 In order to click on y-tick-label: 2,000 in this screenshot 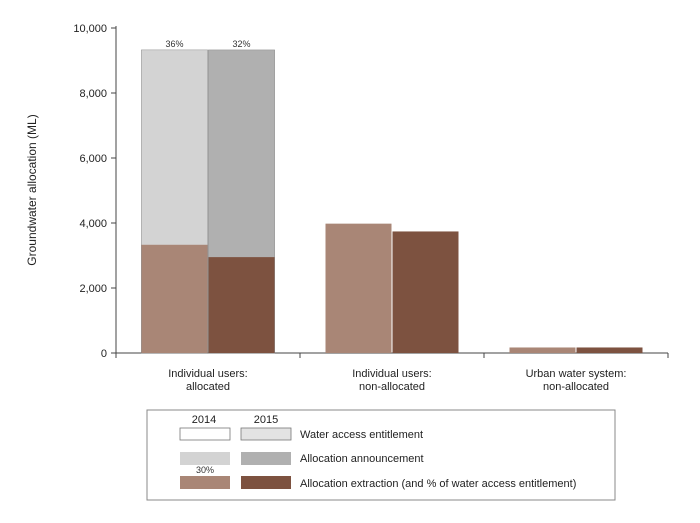, I will do `click(93, 289)`.